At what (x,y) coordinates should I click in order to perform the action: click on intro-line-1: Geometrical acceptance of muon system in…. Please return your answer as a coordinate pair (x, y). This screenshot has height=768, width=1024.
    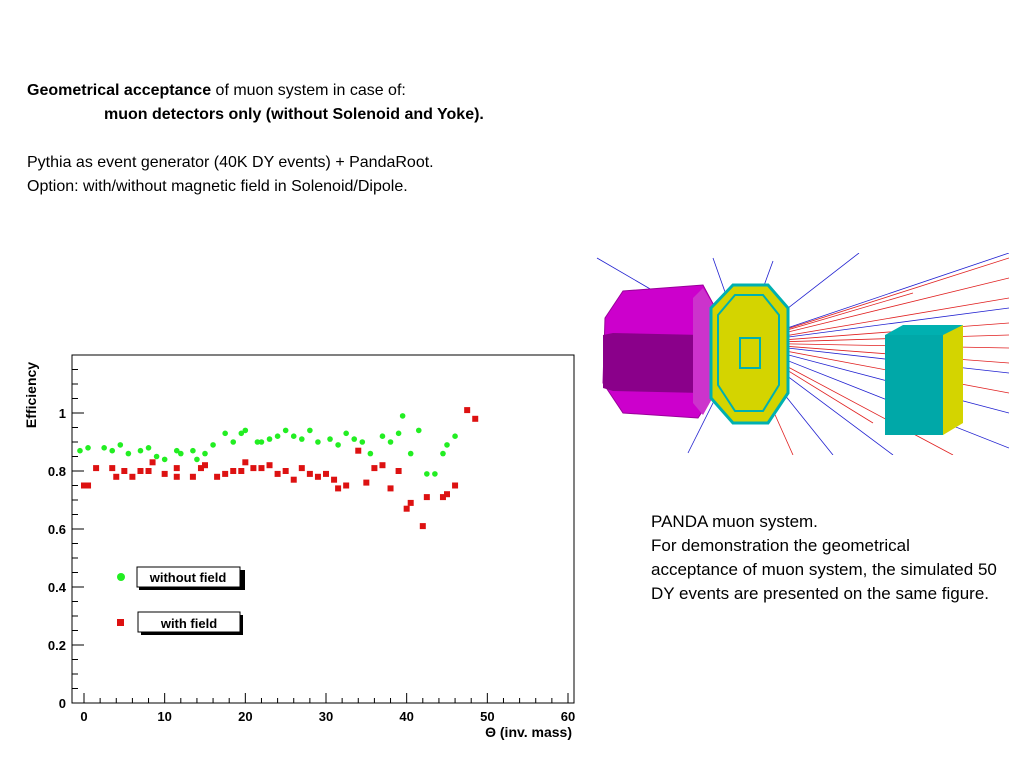
    Looking at the image, I should click on (255, 91).